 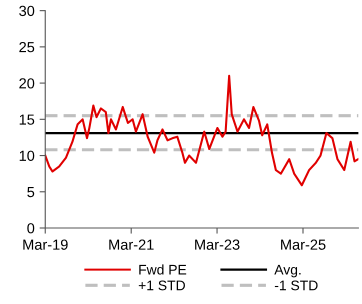 What do you see at coordinates (131, 244) in the screenshot?
I see `x-tick-label: Mar-21` at bounding box center [131, 244].